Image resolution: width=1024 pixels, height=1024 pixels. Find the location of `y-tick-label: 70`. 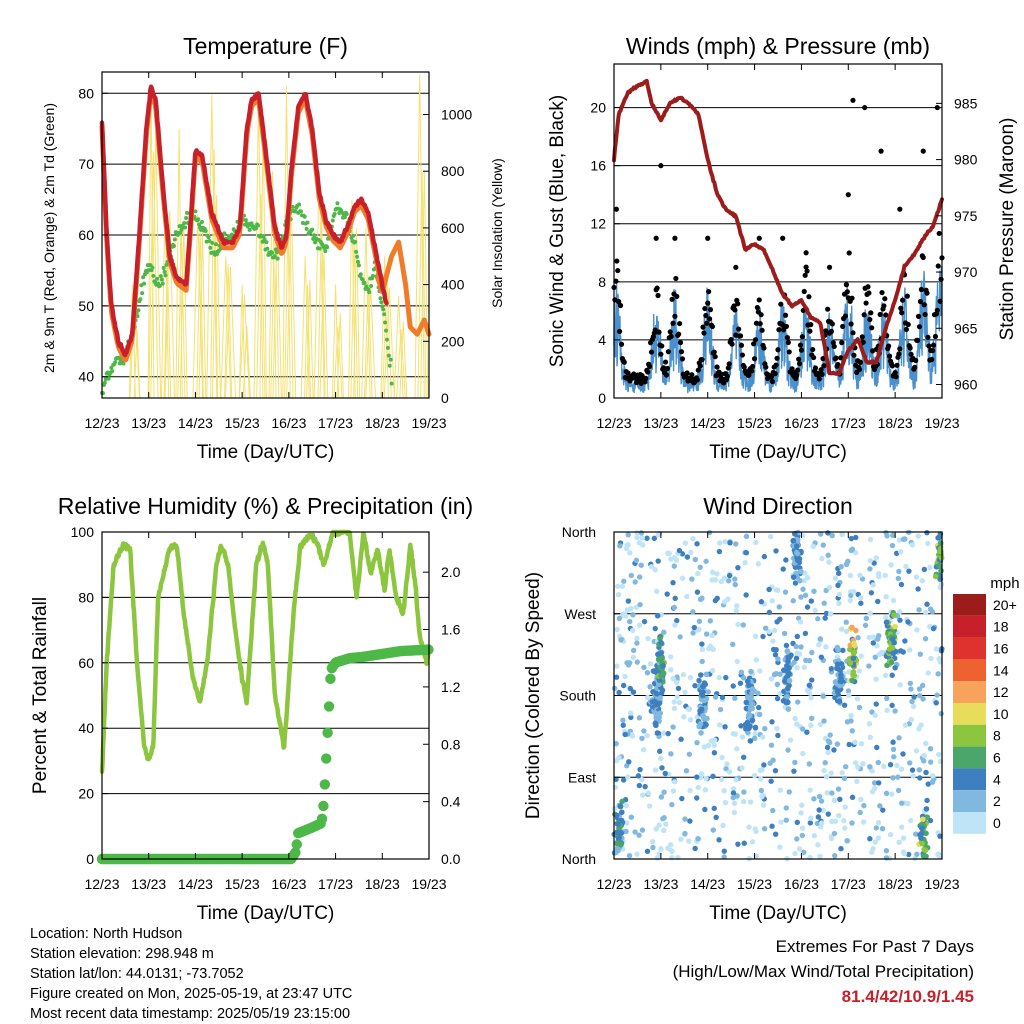

y-tick-label: 70 is located at coordinates (86, 164).